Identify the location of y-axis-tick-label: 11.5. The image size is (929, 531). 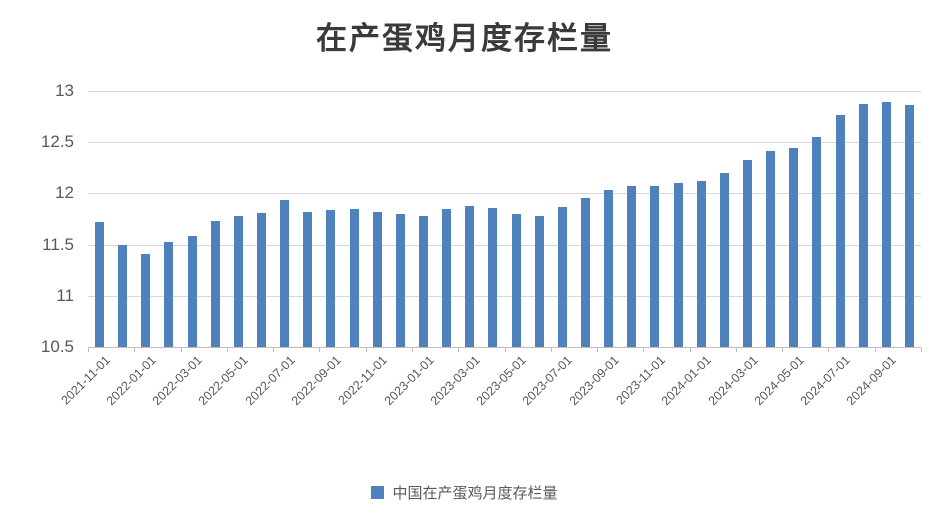
(58, 244).